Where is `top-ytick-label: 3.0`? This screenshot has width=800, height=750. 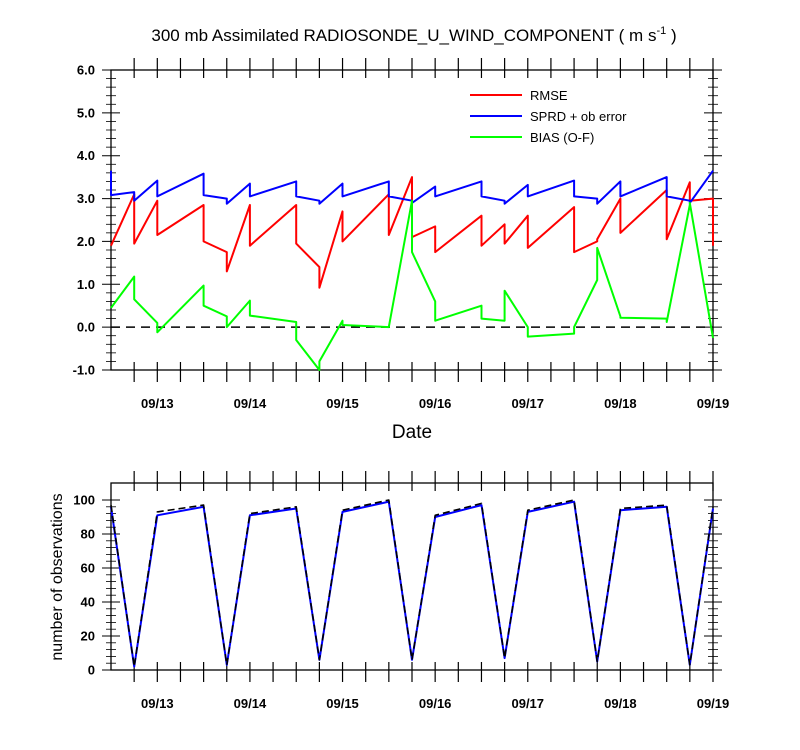
top-ytick-label: 3.0 is located at coordinates (86, 198).